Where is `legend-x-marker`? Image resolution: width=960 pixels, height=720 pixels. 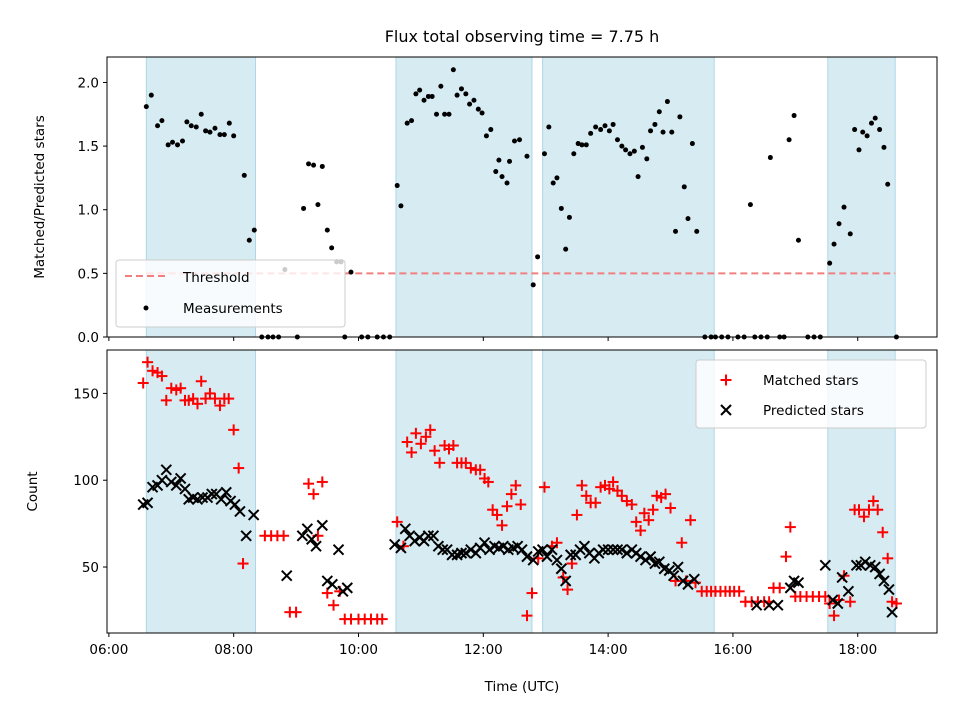
legend-x-marker is located at coordinates (726, 410).